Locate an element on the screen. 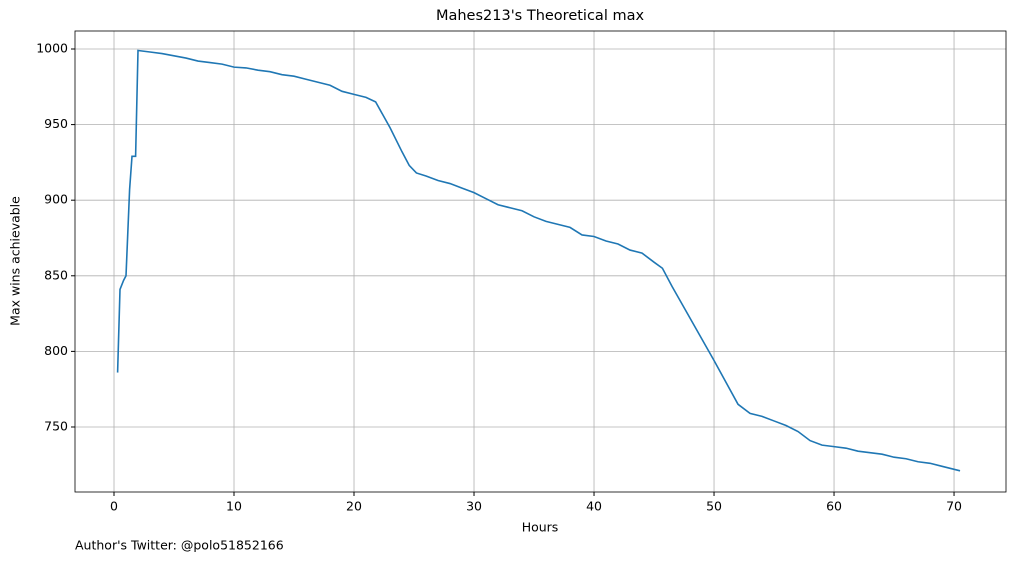 Image resolution: width=1014 pixels, height=562 pixels. y-tick-label: 950 is located at coordinates (56, 123).